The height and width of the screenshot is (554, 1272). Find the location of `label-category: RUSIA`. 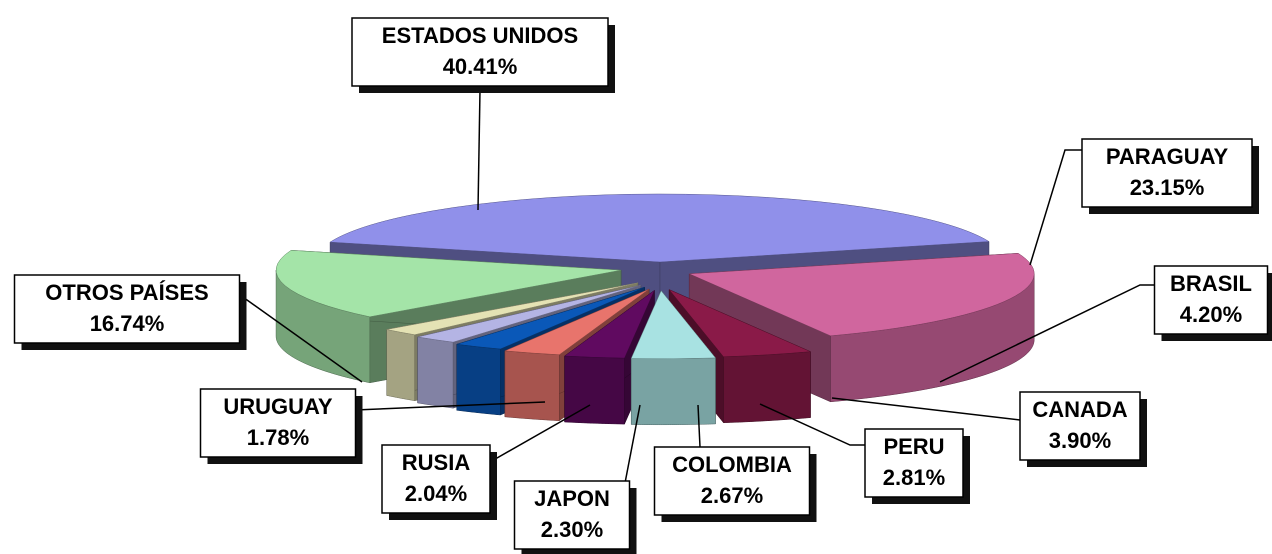

label-category: RUSIA is located at coordinates (436, 462).